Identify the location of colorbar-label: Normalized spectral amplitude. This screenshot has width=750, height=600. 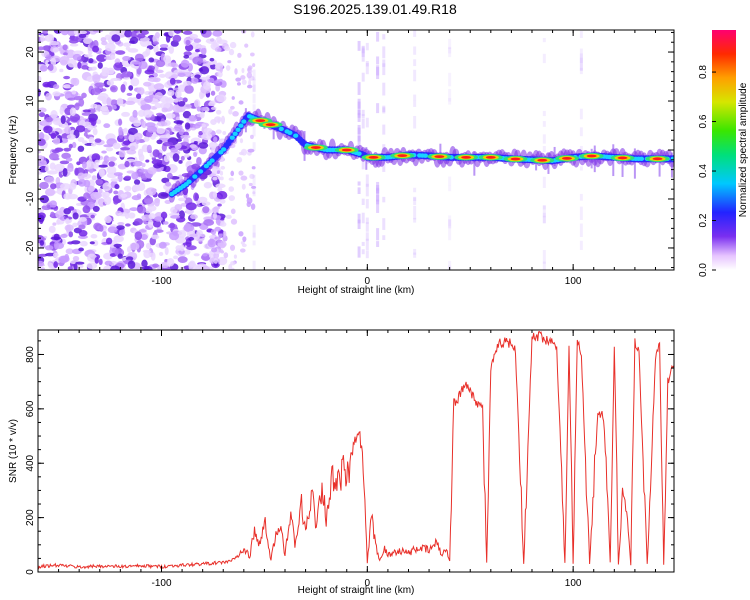
(743, 149).